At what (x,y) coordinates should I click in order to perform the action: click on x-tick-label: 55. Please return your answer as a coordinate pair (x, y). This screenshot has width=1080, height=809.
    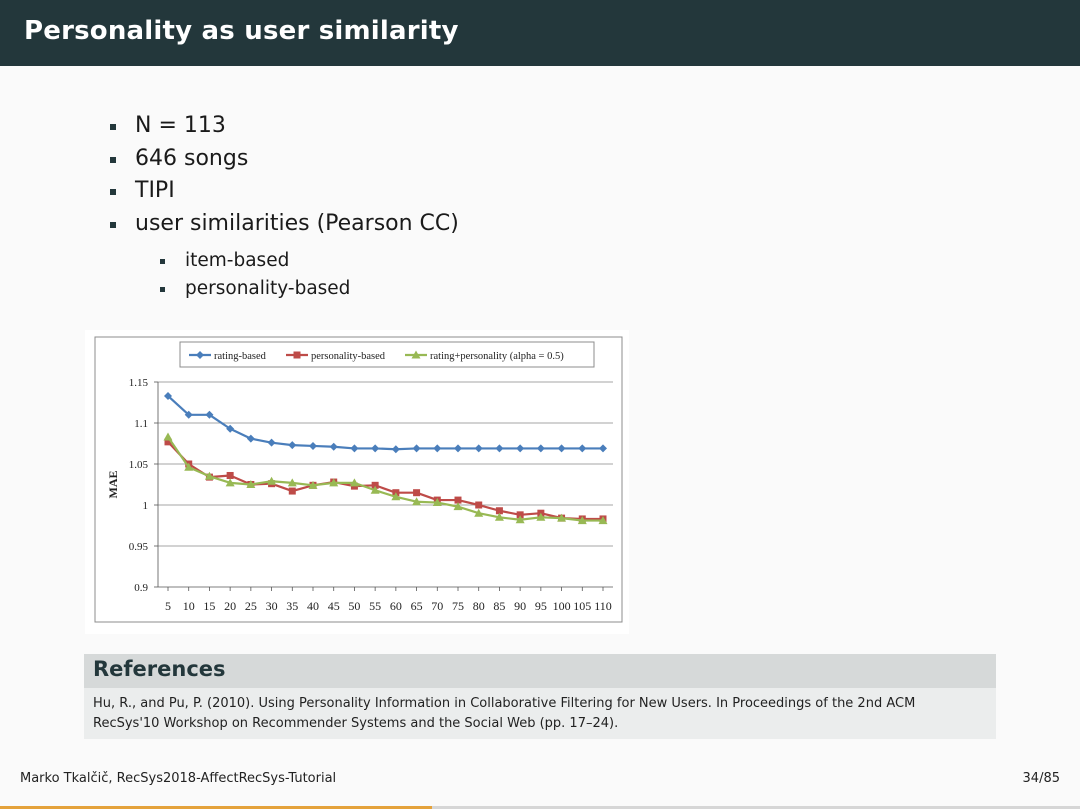
    Looking at the image, I should click on (375, 606).